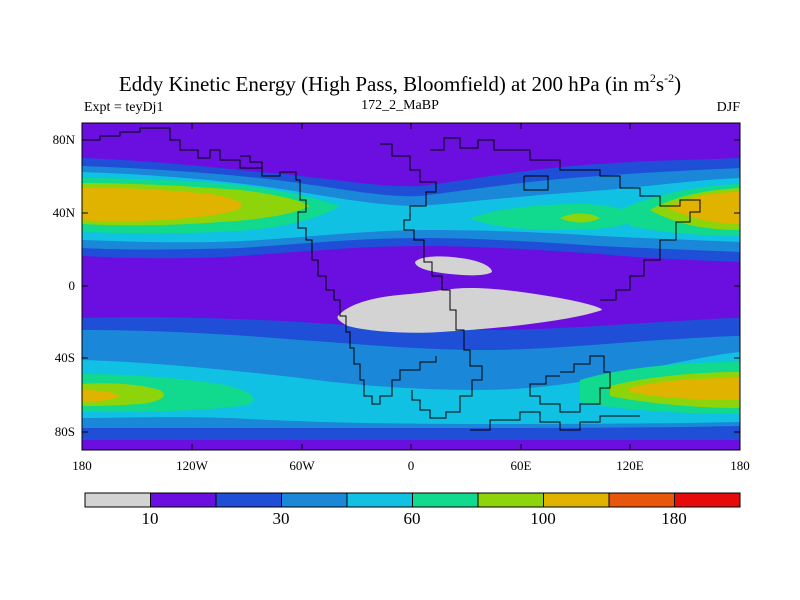 The height and width of the screenshot is (600, 800). What do you see at coordinates (536, 183) in the screenshot?
I see `coast-misc` at bounding box center [536, 183].